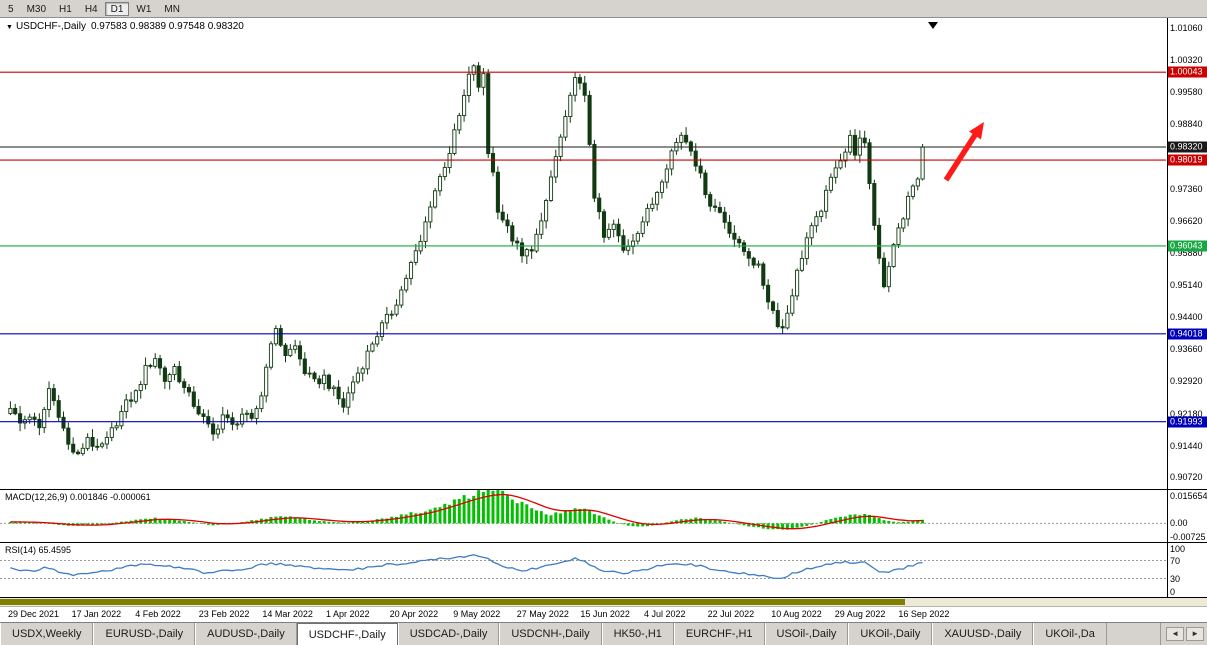  Describe the element at coordinates (1186, 349) in the screenshot. I see `price-tick: 0.93660` at that location.